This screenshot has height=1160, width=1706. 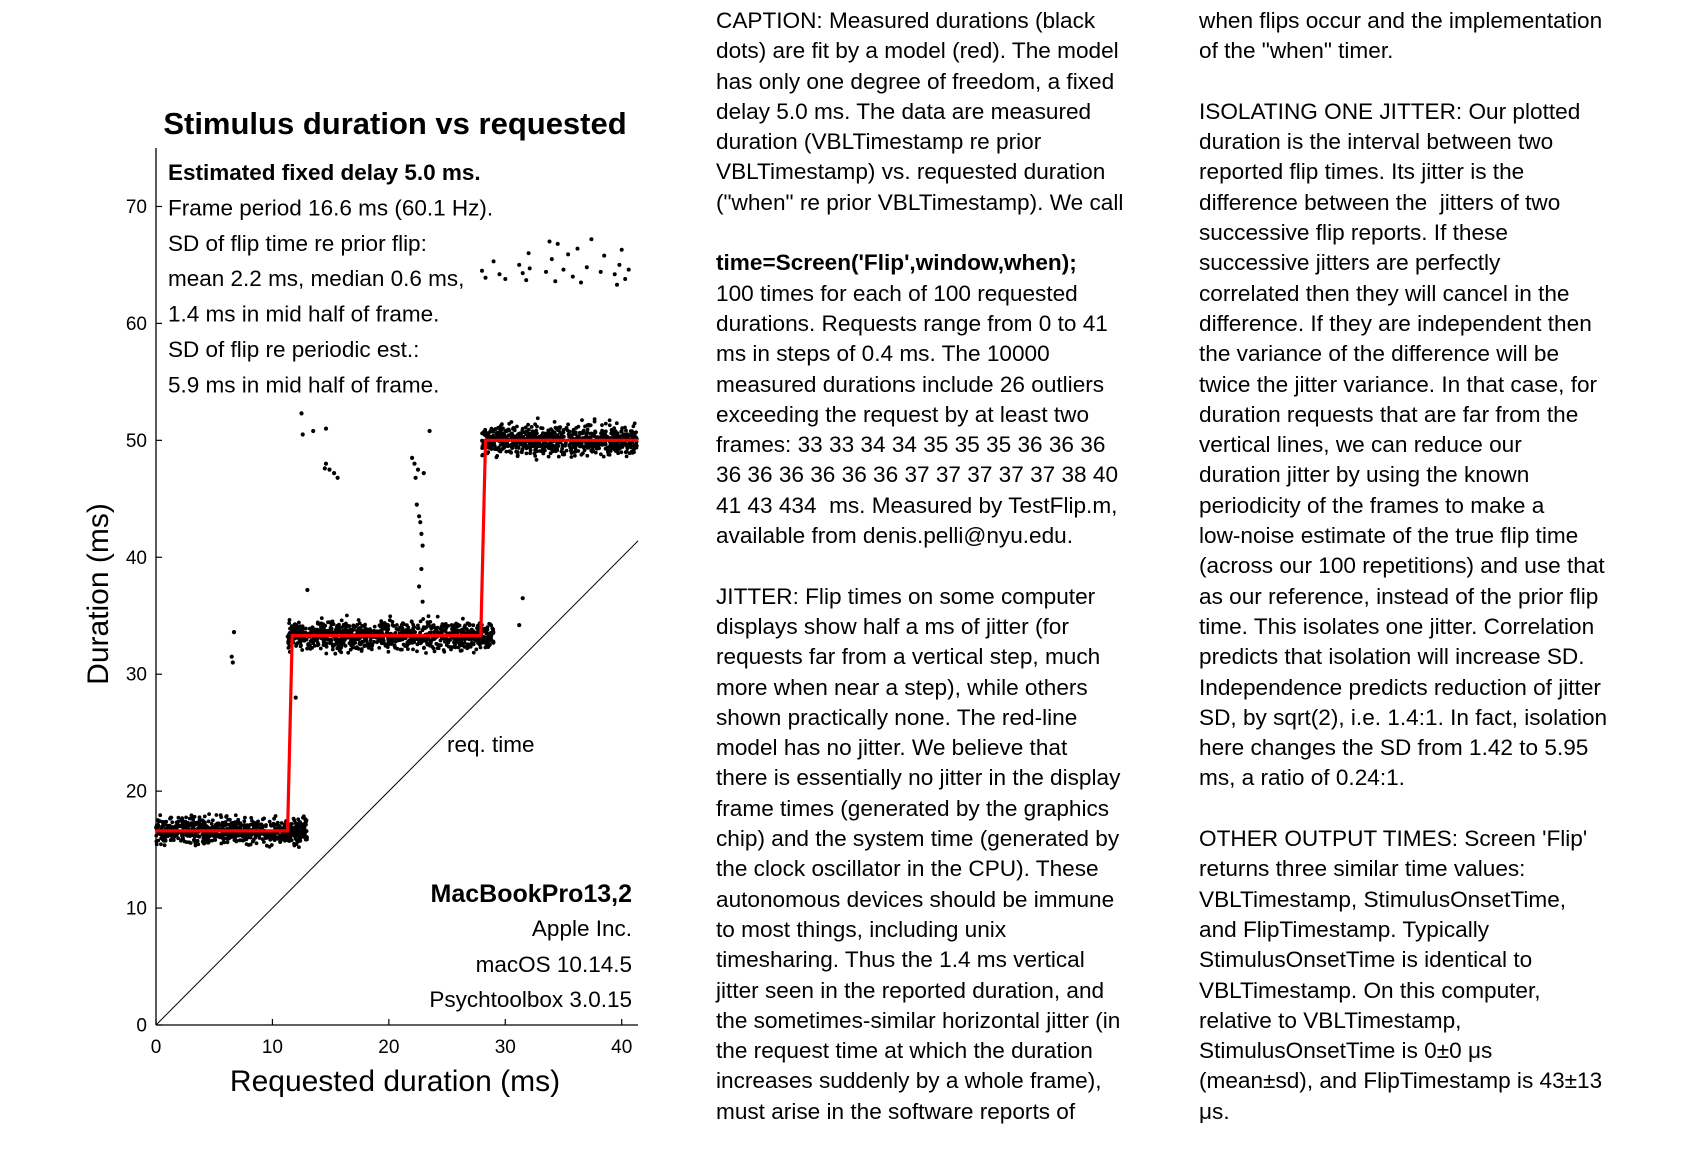 What do you see at coordinates (98, 594) in the screenshot?
I see `y-axis-label: Duration (ms)` at bounding box center [98, 594].